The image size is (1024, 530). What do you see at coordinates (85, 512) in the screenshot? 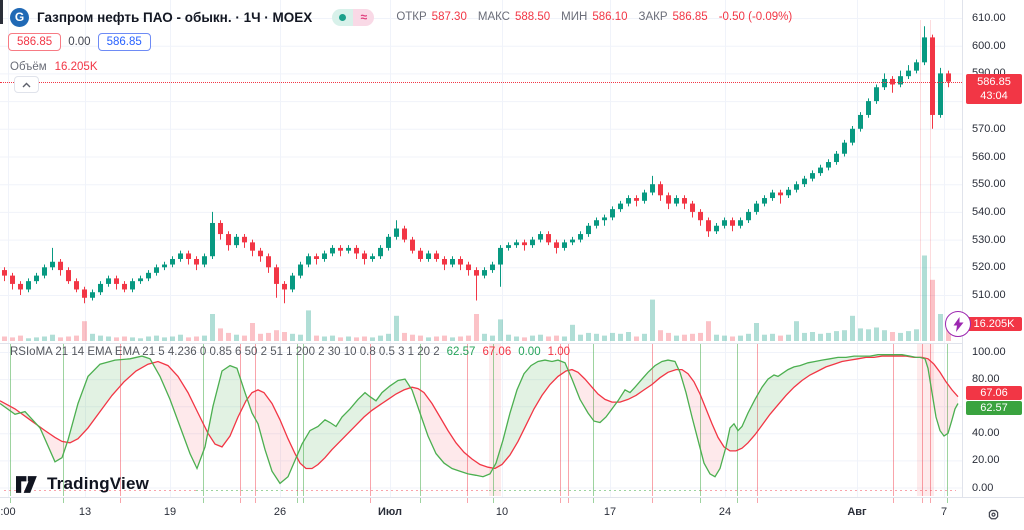
I see `time-axis-label: 13` at bounding box center [85, 512].